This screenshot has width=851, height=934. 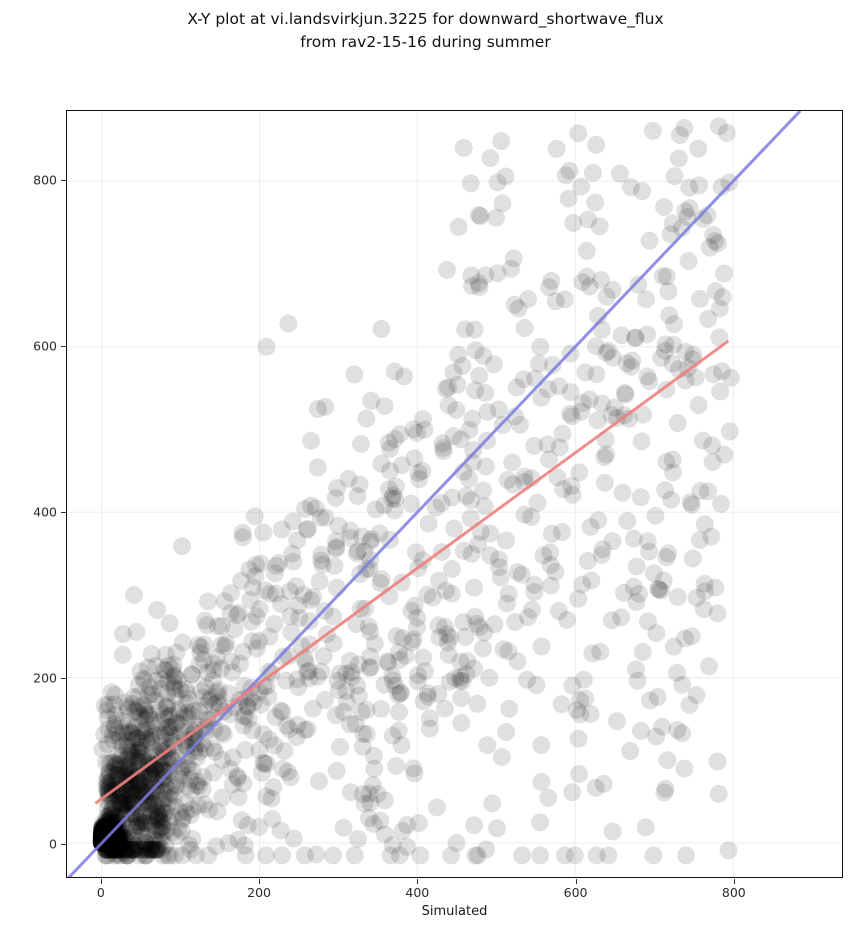 What do you see at coordinates (63, 679) in the screenshot?
I see `y-tick-mark` at bounding box center [63, 679].